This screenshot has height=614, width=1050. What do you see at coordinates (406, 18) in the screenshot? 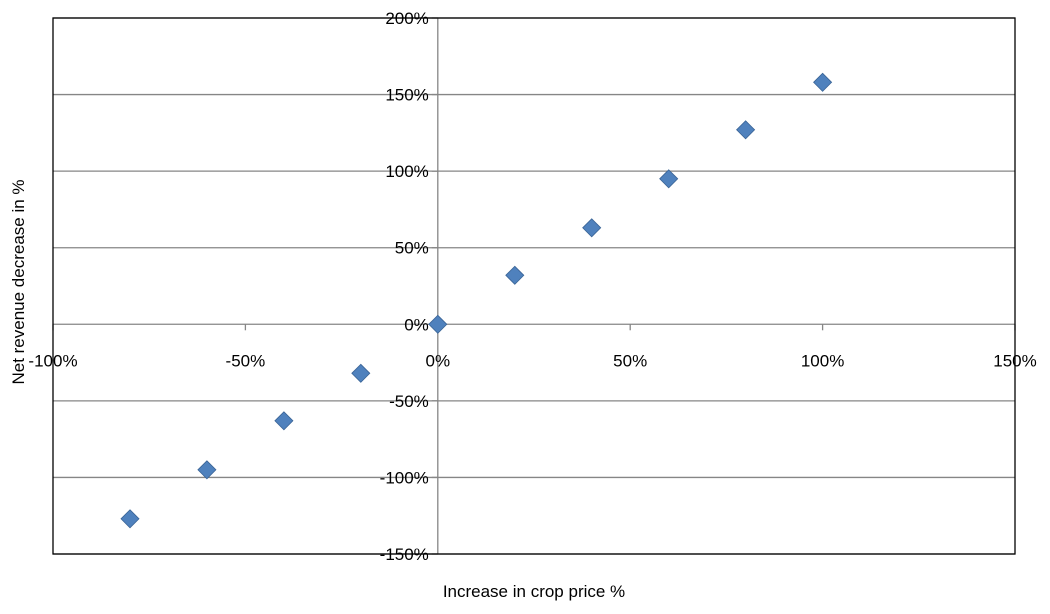
I see `y-tick-label-7: 200%` at bounding box center [406, 18].